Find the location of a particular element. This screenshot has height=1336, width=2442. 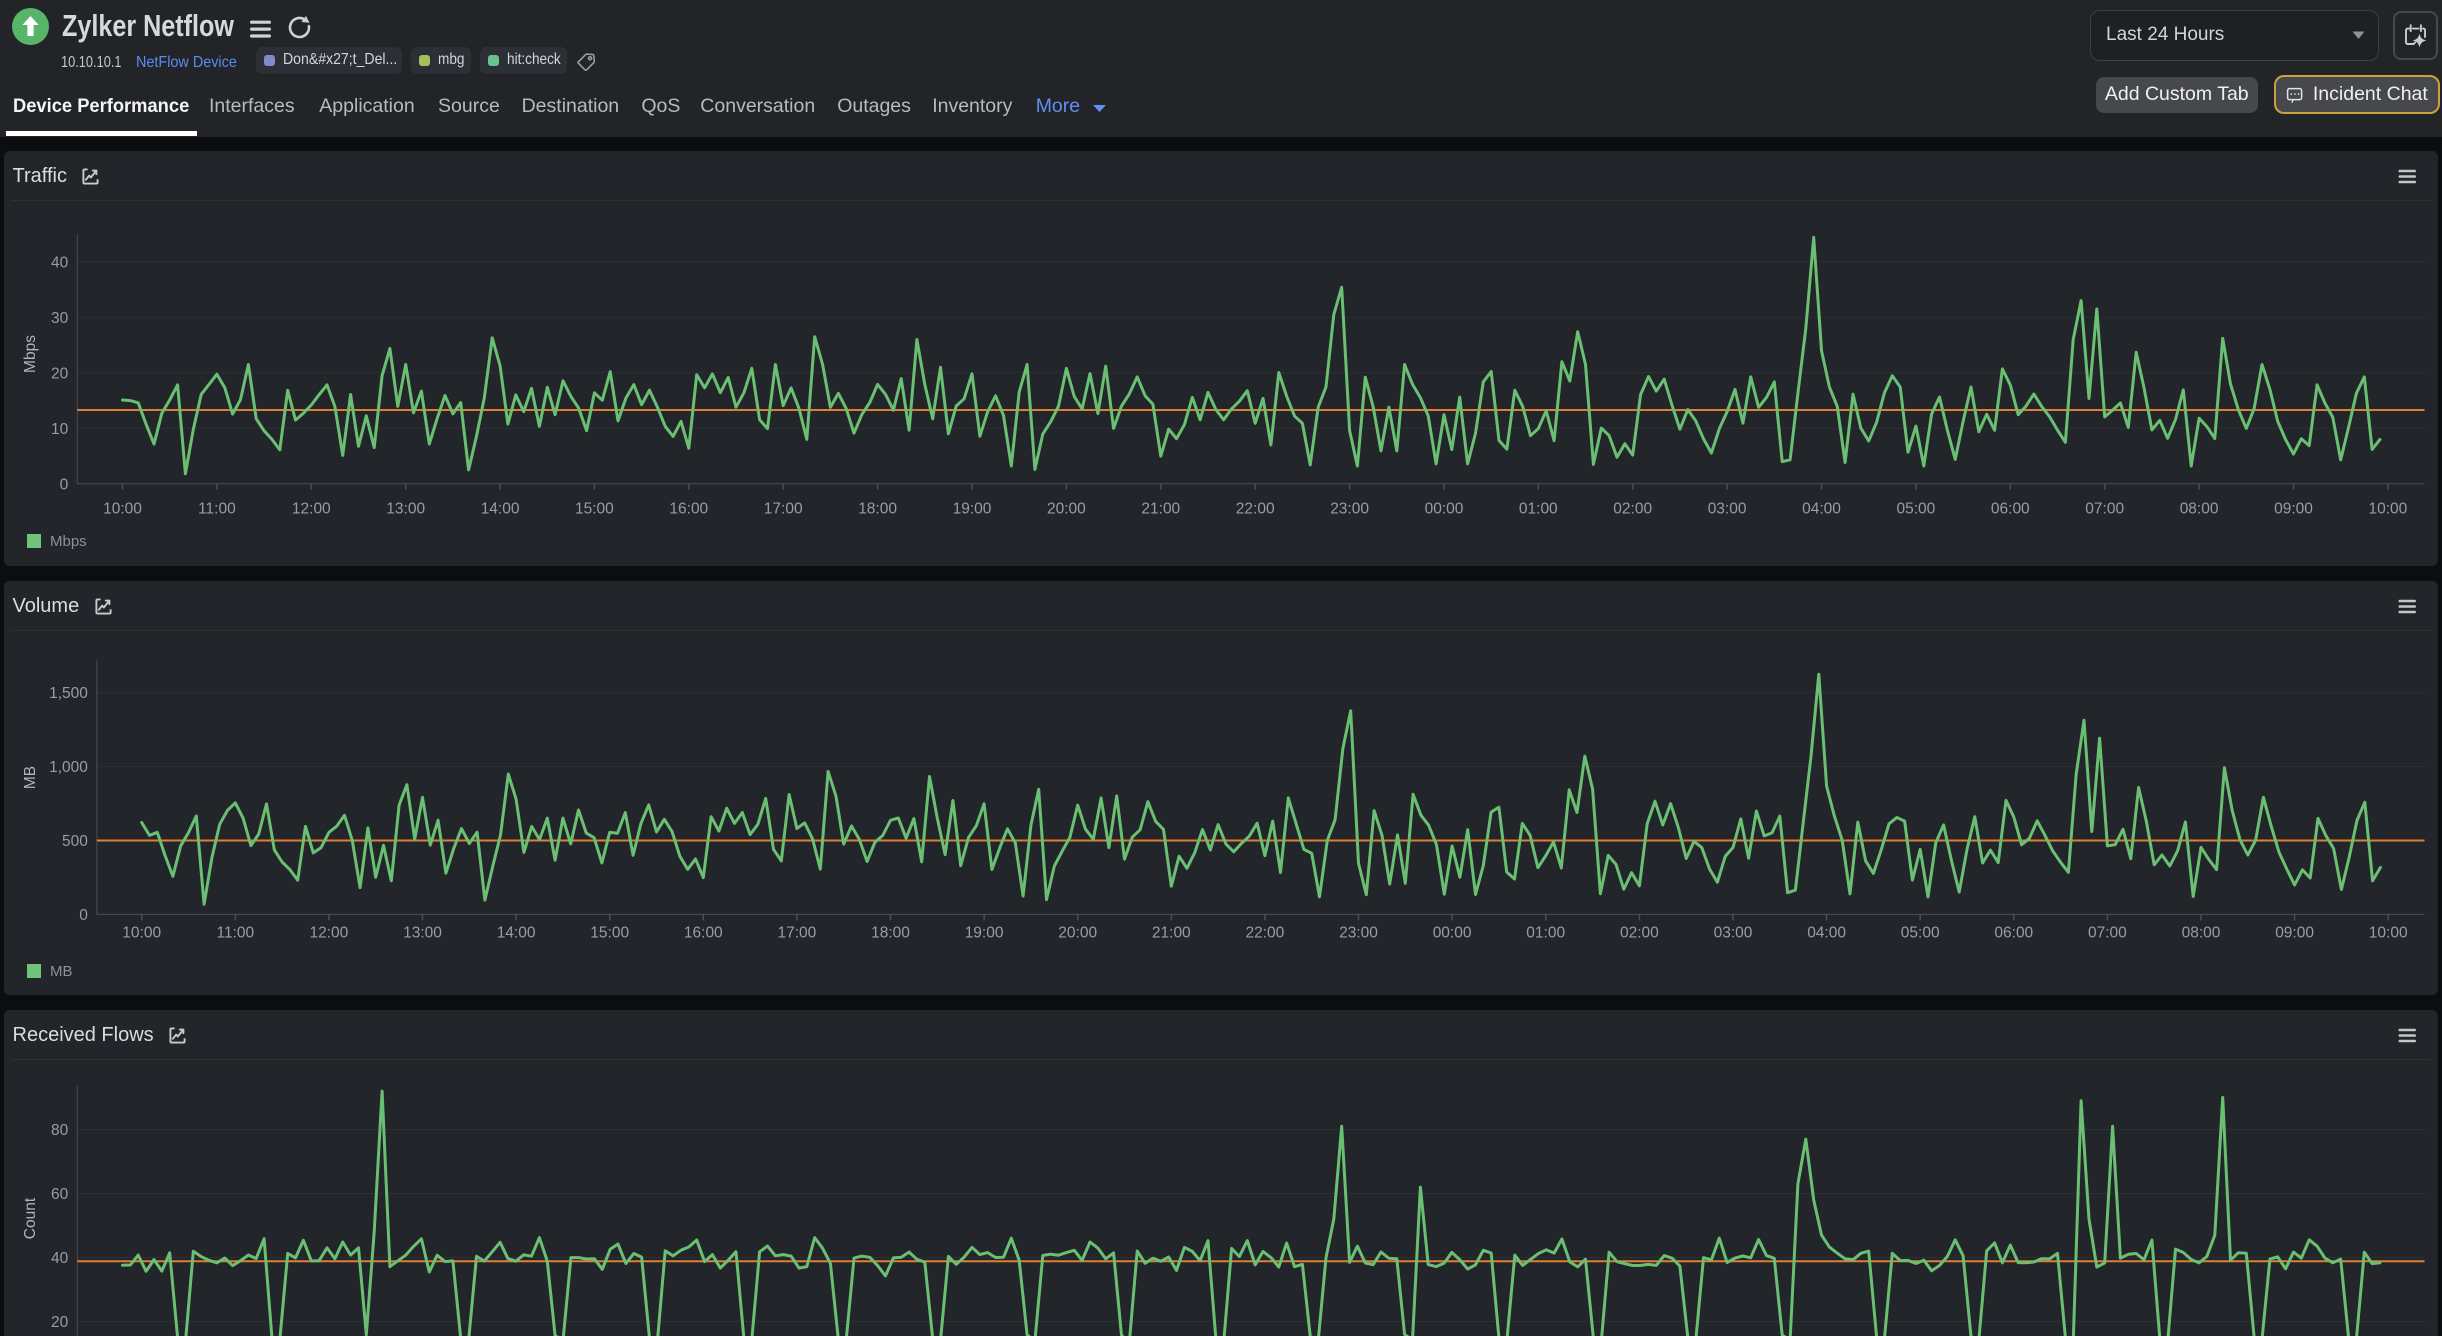

svg-text: Count is located at coordinates (30, 1218).